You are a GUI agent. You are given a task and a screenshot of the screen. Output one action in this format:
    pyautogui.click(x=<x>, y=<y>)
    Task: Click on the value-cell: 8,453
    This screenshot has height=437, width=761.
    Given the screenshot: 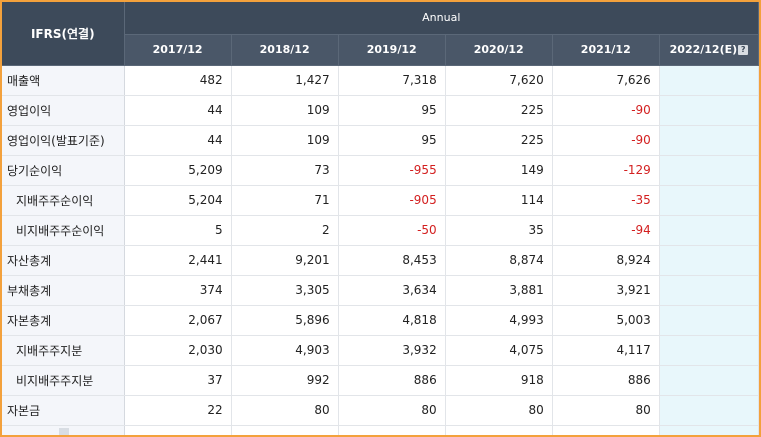 What is the action you would take?
    pyautogui.click(x=392, y=260)
    